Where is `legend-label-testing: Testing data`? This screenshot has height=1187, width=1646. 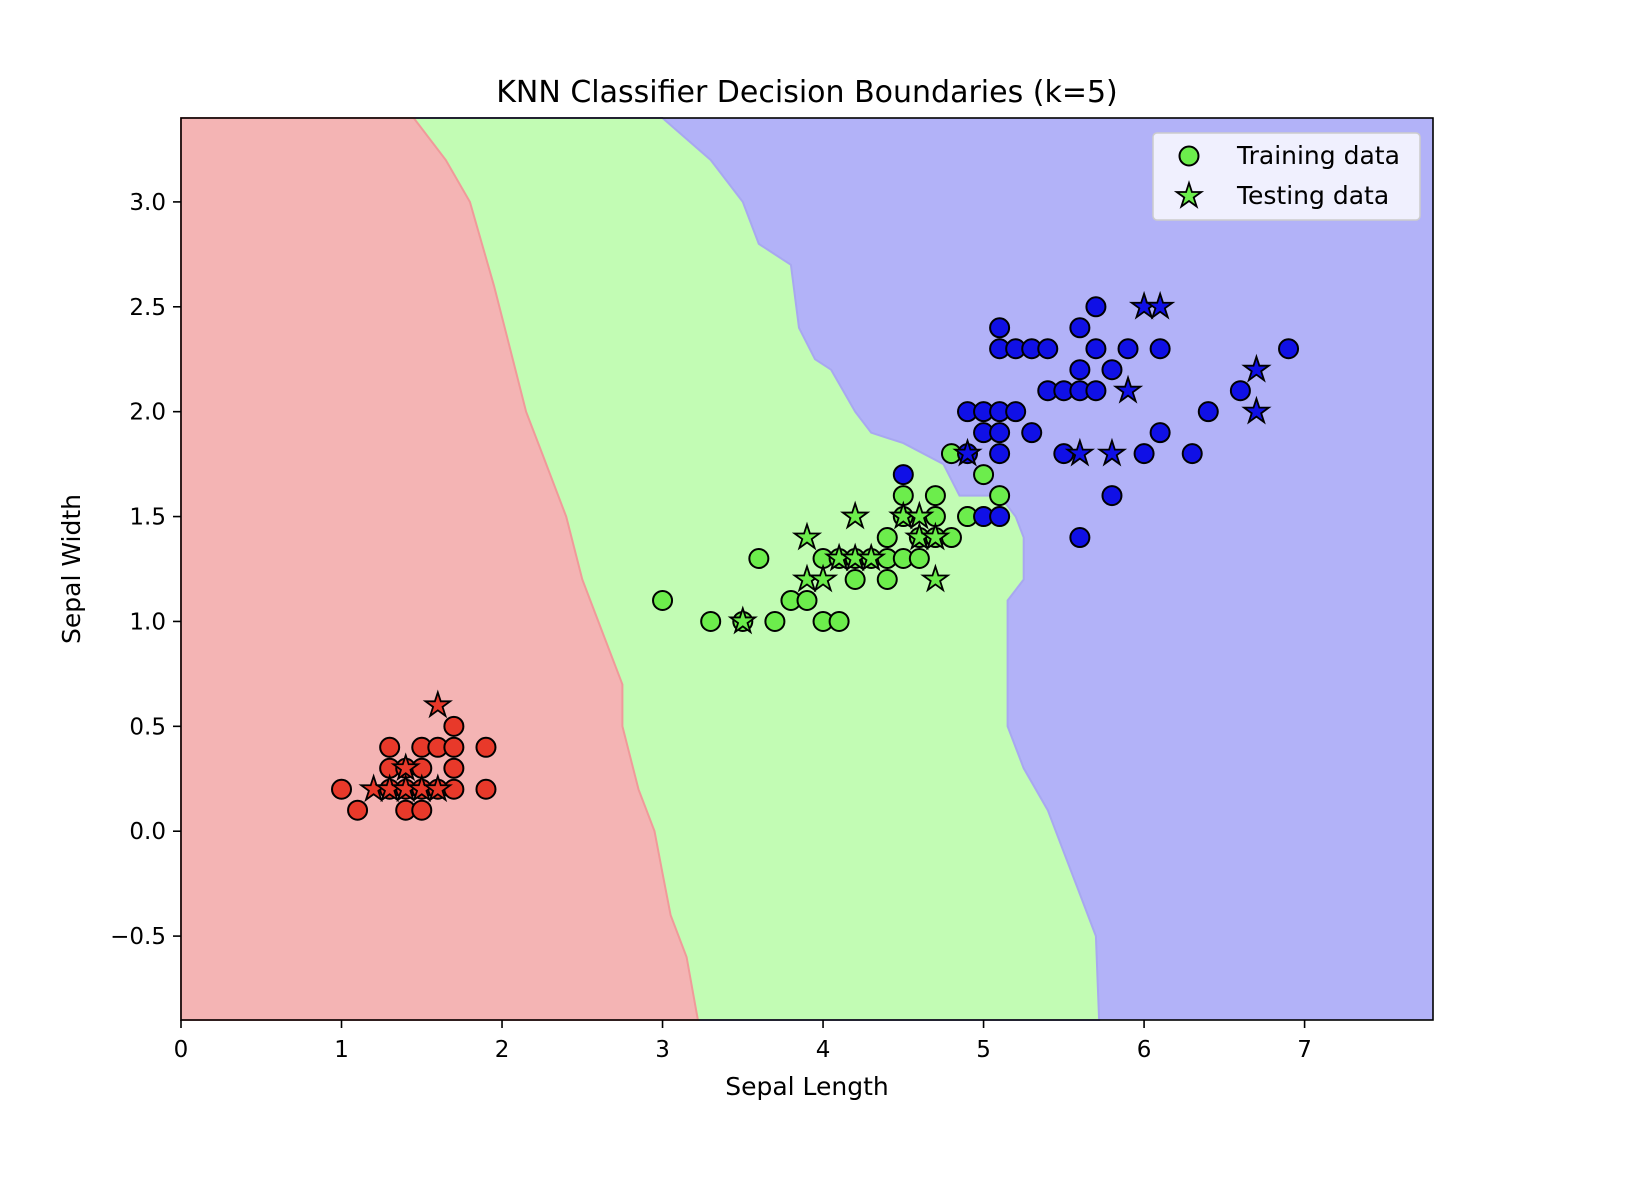
legend-label-testing: Testing data is located at coordinates (1312, 195).